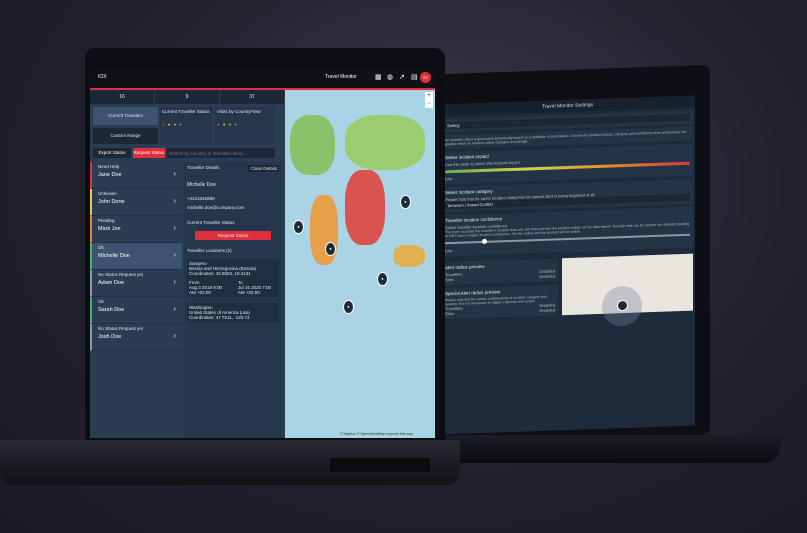  What do you see at coordinates (239, 111) in the screenshot?
I see `country-heading: Visits by Country/Year` at bounding box center [239, 111].